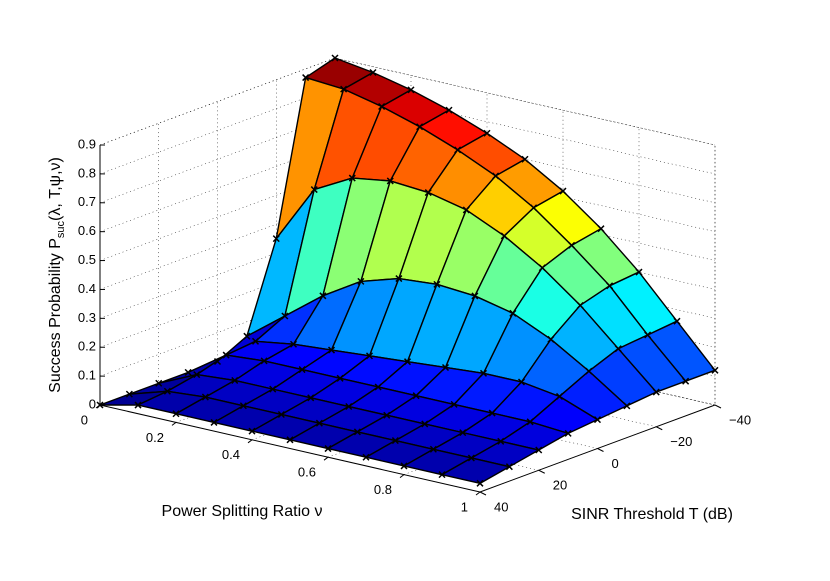 This screenshot has height=581, width=830. Describe the element at coordinates (231, 454) in the screenshot. I see `x-tick-label: 0.4` at that location.